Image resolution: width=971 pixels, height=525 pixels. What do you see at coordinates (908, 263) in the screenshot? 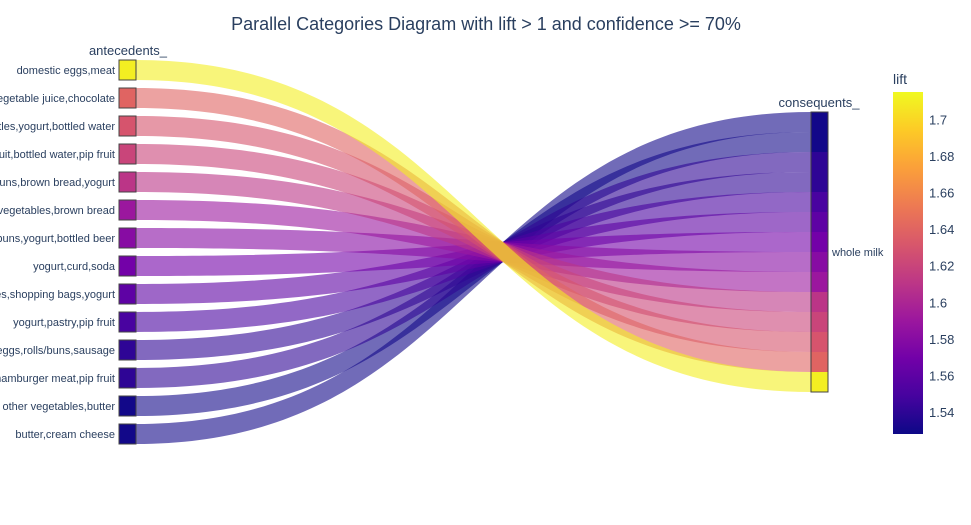
I see `colorbar-bar` at bounding box center [908, 263].